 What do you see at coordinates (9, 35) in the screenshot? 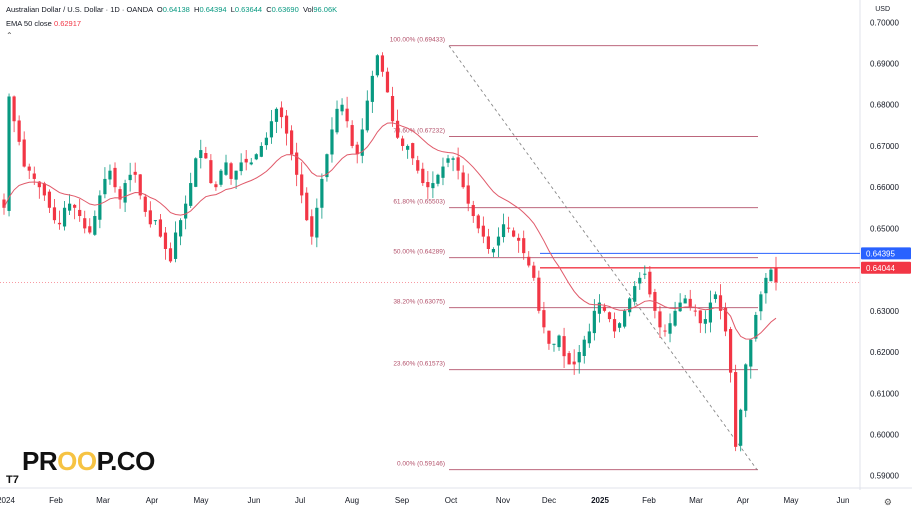
I see `chevron-up-icon: ⌃` at bounding box center [9, 35].